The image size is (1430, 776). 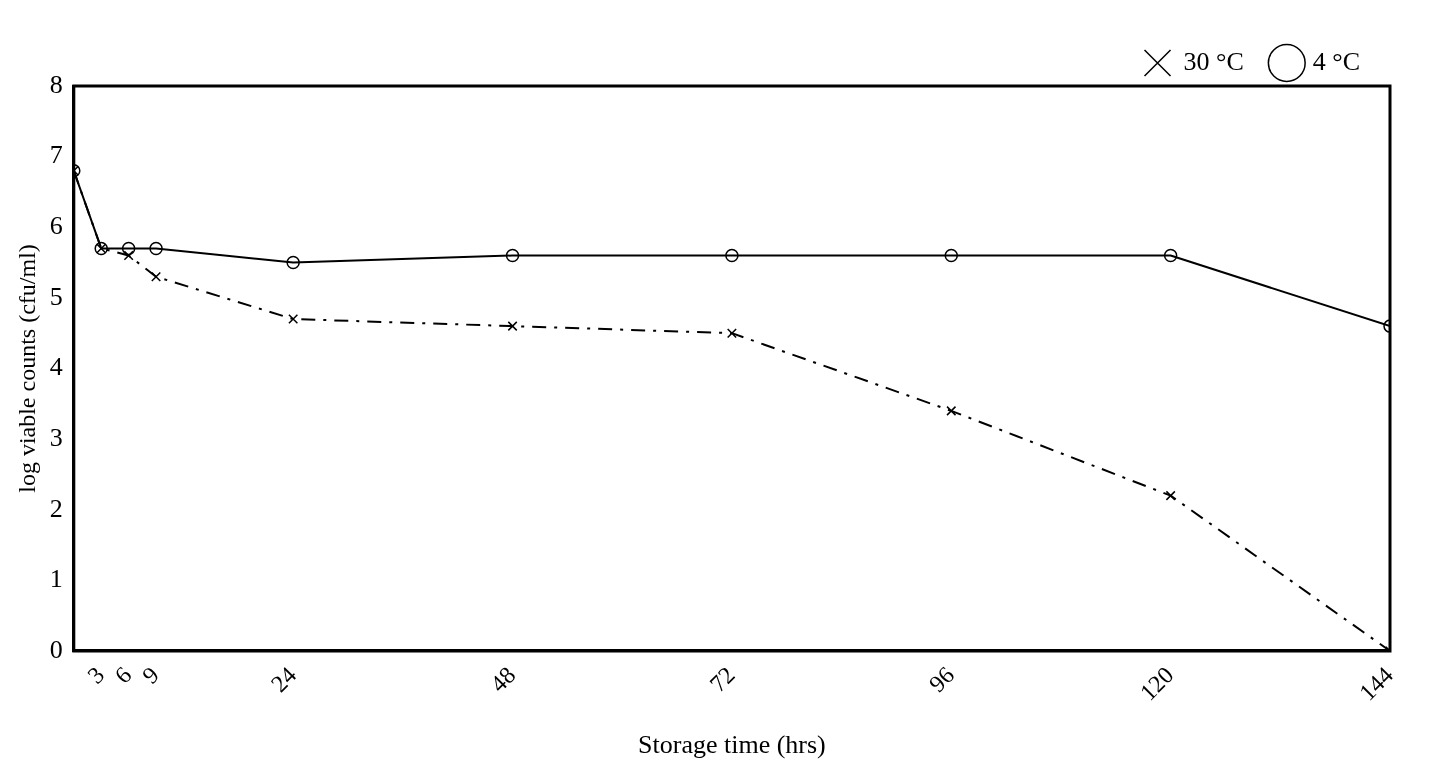 What do you see at coordinates (1336, 61) in the screenshot?
I see `legend-label: 4 °C` at bounding box center [1336, 61].